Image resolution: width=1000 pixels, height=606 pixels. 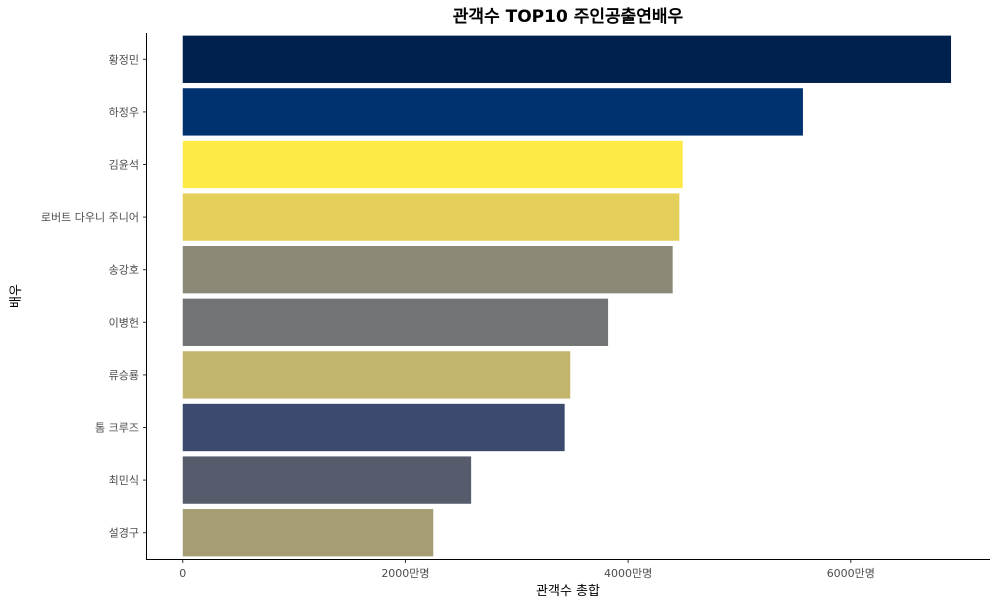 I want to click on y-tick-label: 로버트 다우니 주니어, so click(x=90, y=217).